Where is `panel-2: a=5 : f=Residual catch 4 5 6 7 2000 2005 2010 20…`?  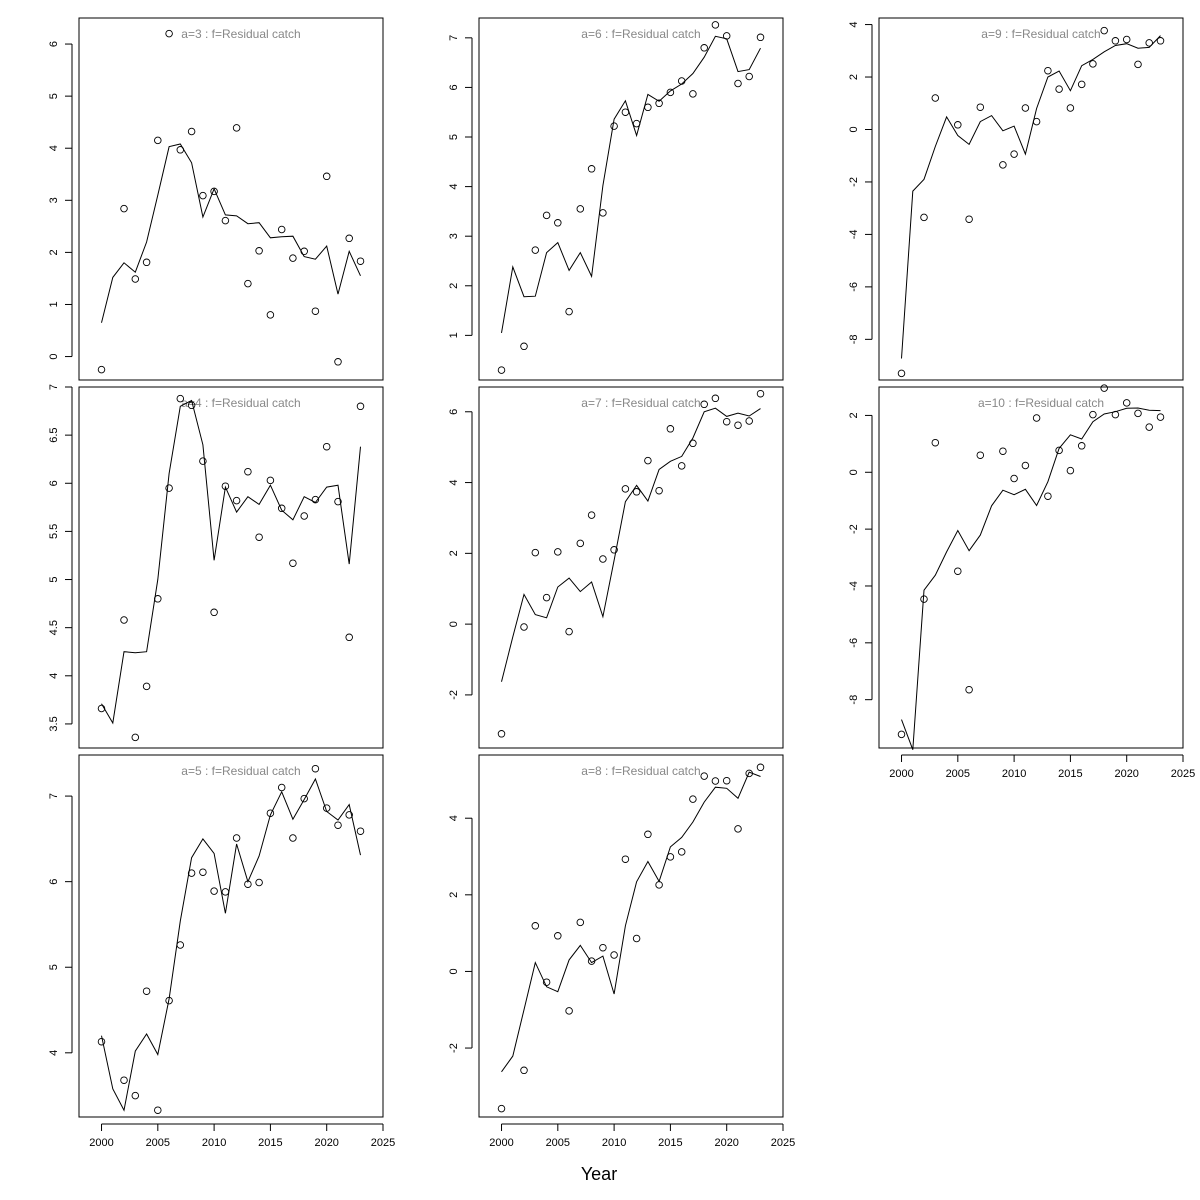
panel-2: a=5 : f=Residual catch 4 5 6 7 2000 2005 2010 20… is located at coordinates (221, 951).